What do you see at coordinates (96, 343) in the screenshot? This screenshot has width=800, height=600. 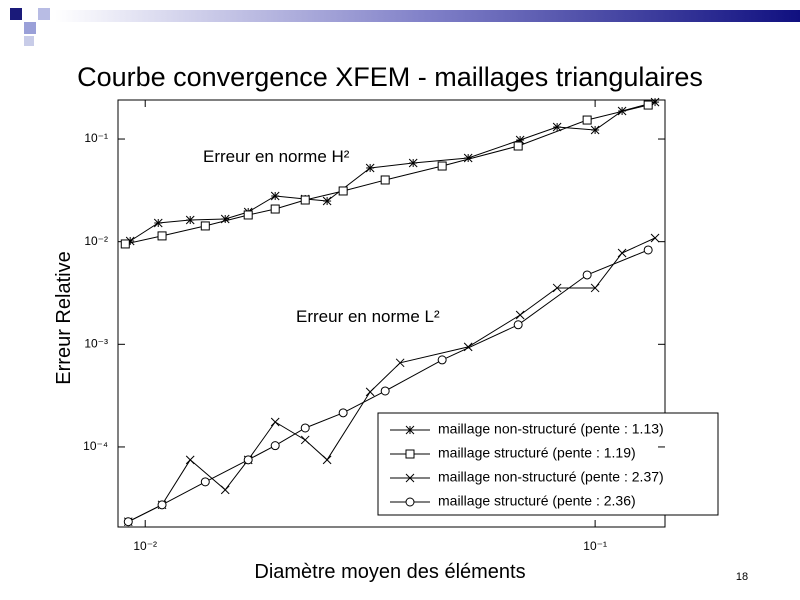 I see `y-tick-label: 10⁻³` at bounding box center [96, 343].